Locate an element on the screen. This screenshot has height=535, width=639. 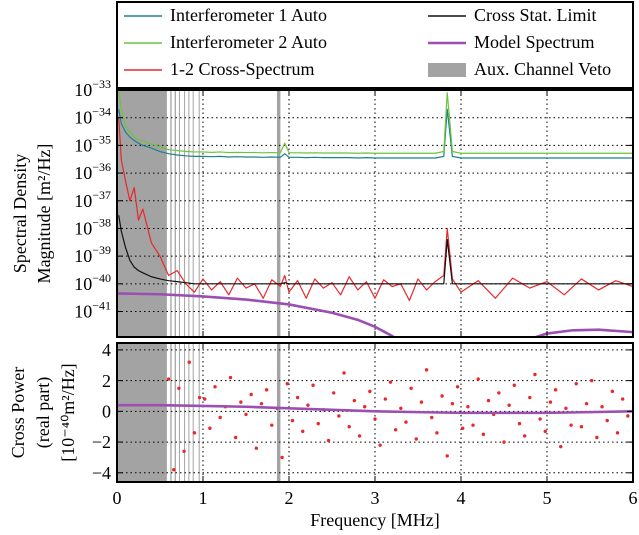
y-axis-label: Cross Power is located at coordinates (18, 413).